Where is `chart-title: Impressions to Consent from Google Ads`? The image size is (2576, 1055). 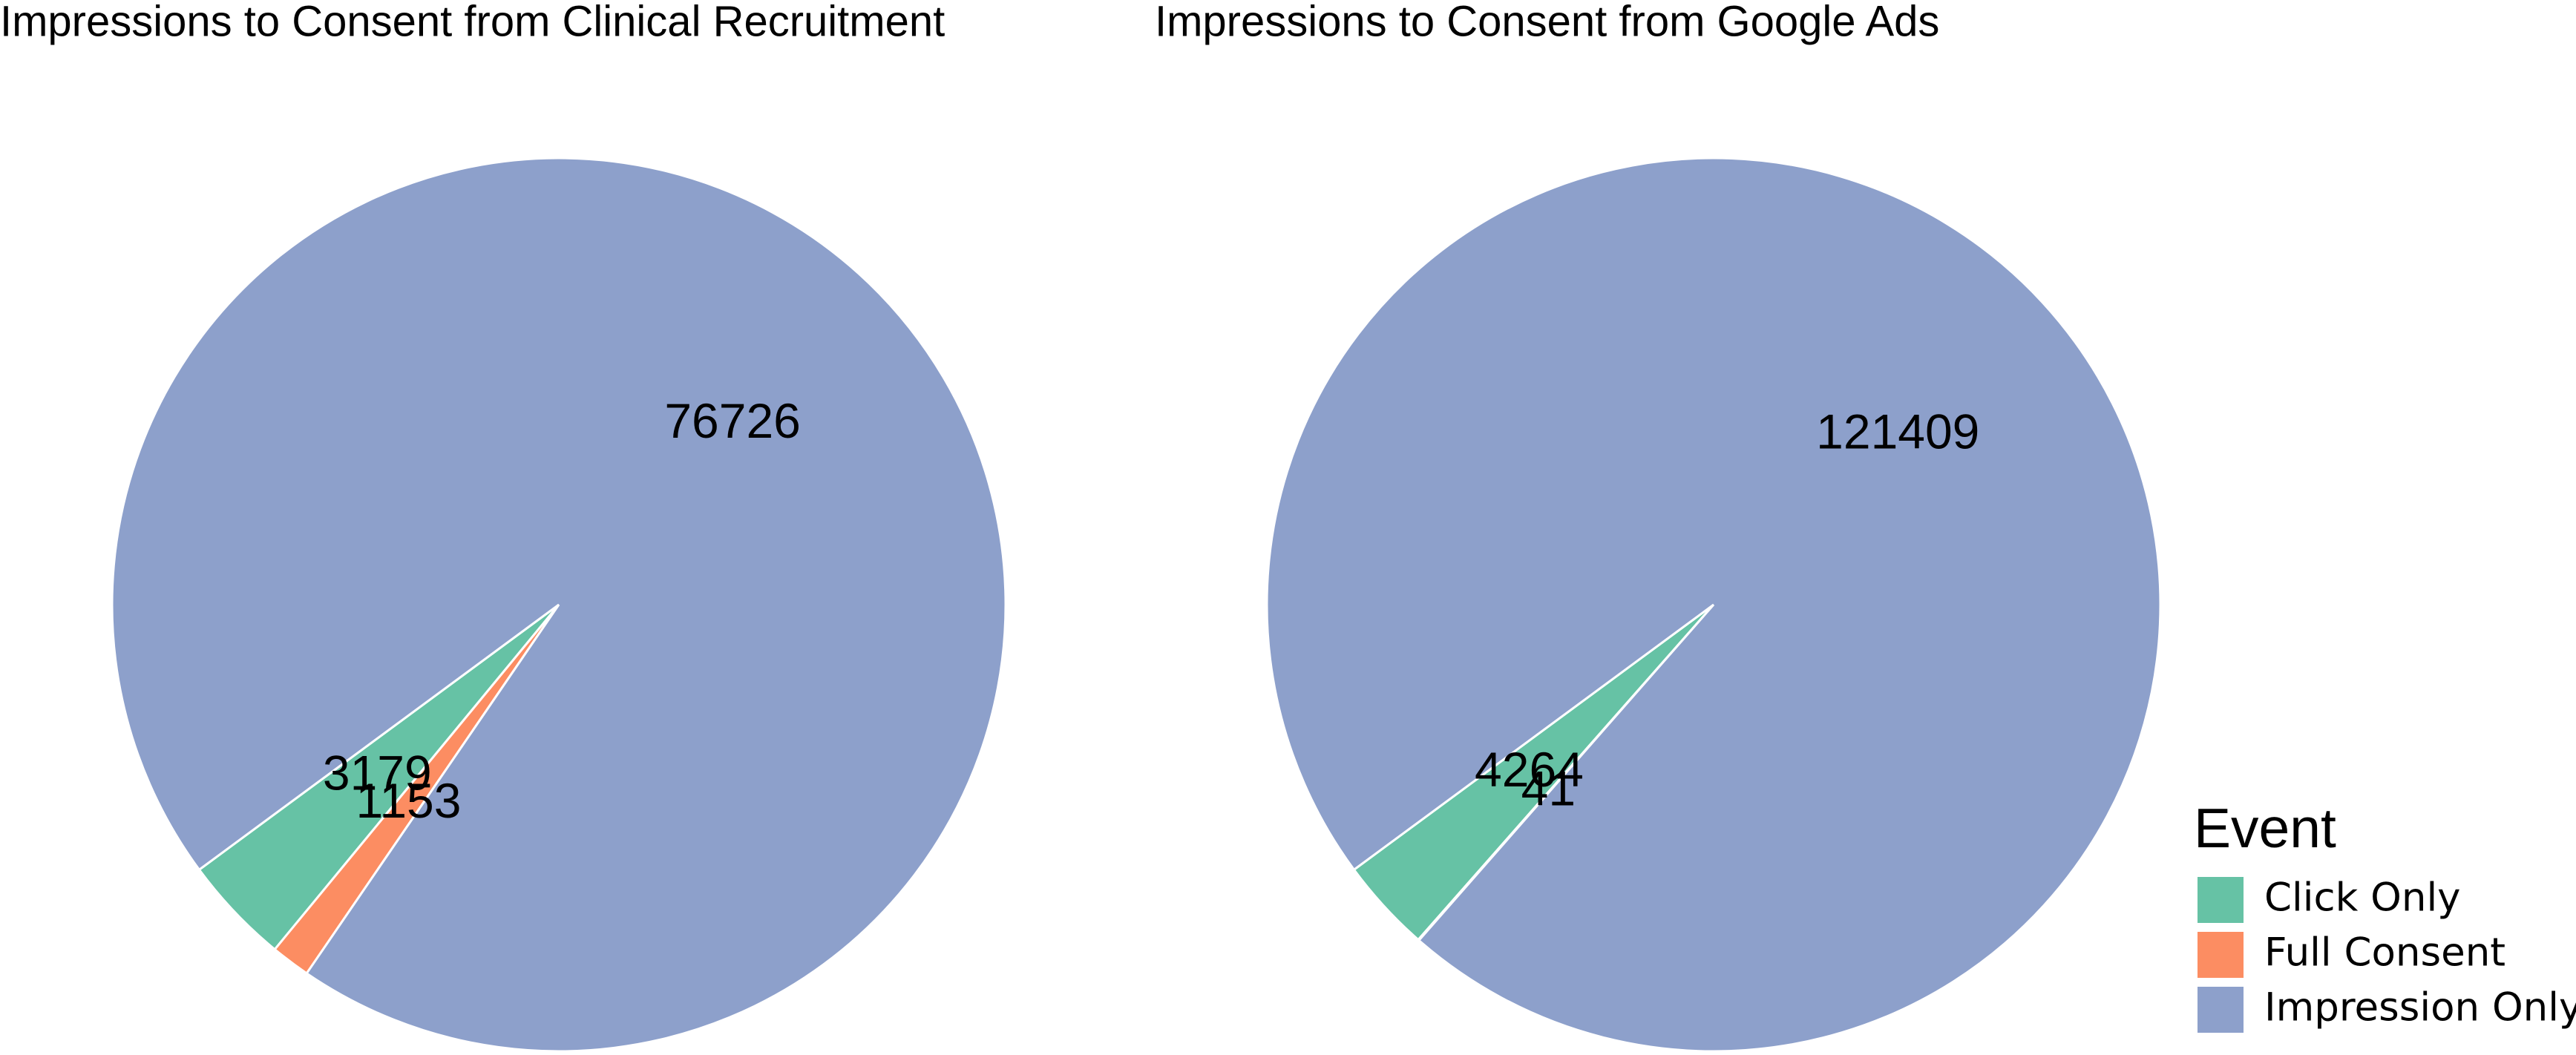 chart-title: Impressions to Consent from Google Ads is located at coordinates (1547, 22).